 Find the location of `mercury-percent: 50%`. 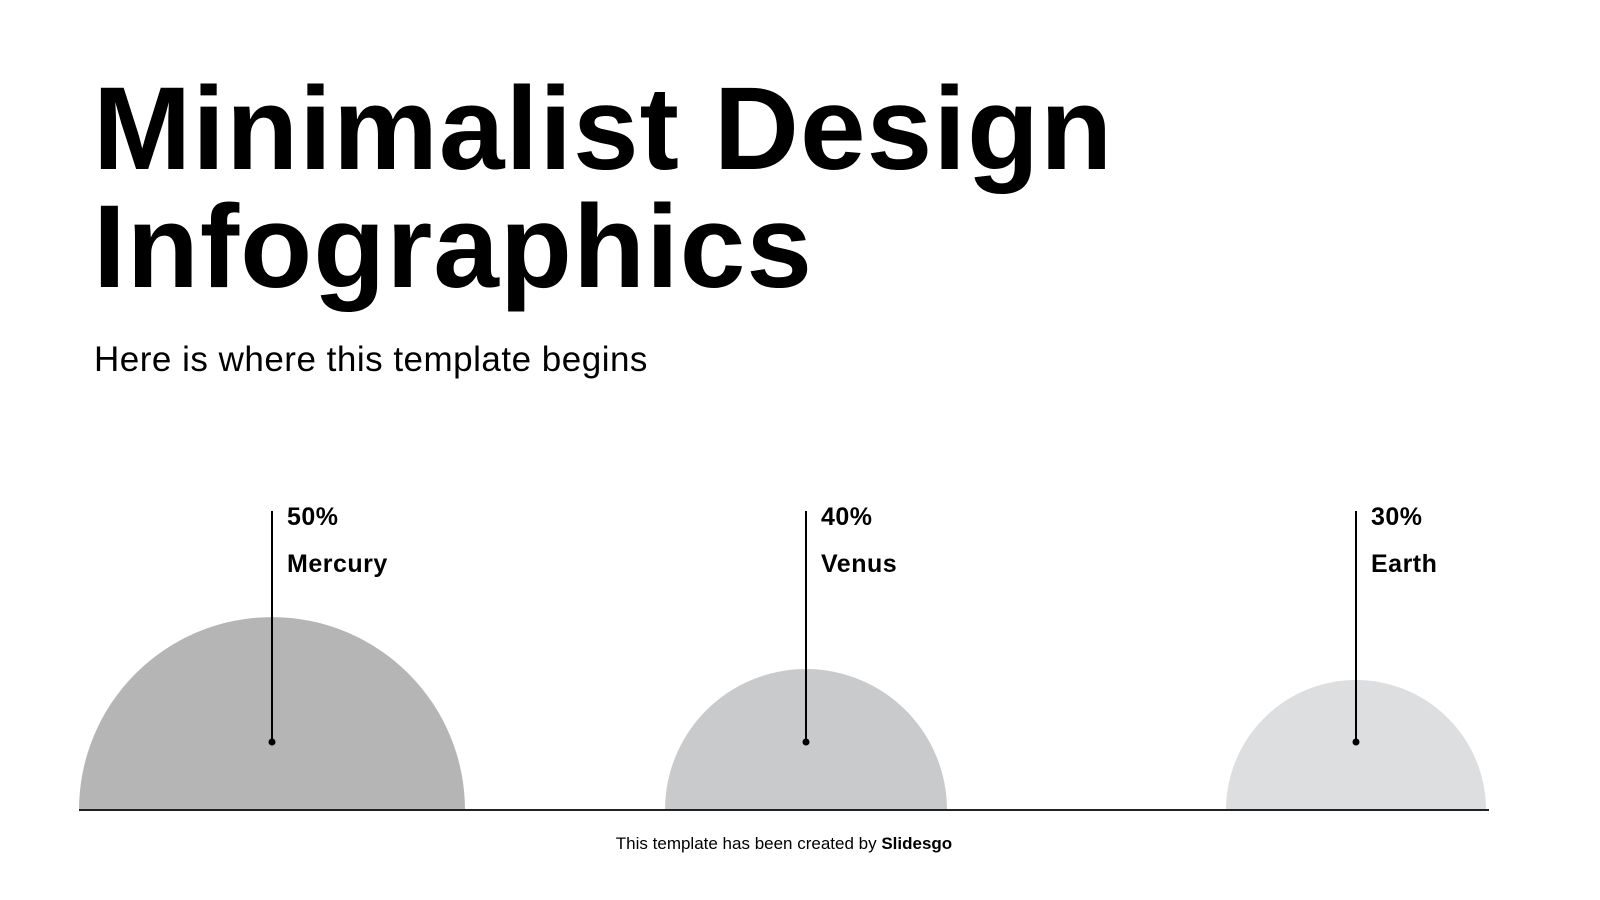

mercury-percent: 50% is located at coordinates (313, 517).